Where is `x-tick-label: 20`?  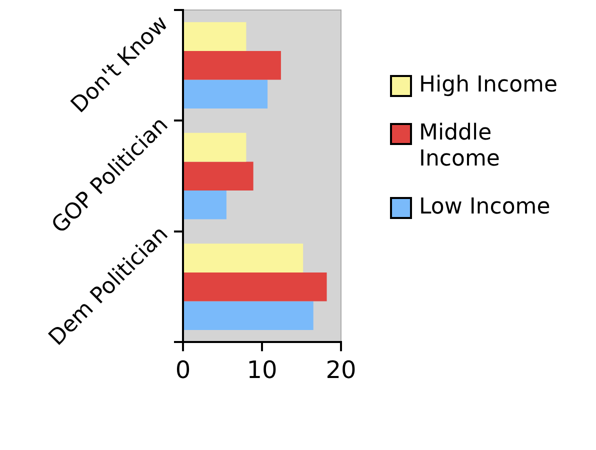 x-tick-label: 20 is located at coordinates (341, 370).